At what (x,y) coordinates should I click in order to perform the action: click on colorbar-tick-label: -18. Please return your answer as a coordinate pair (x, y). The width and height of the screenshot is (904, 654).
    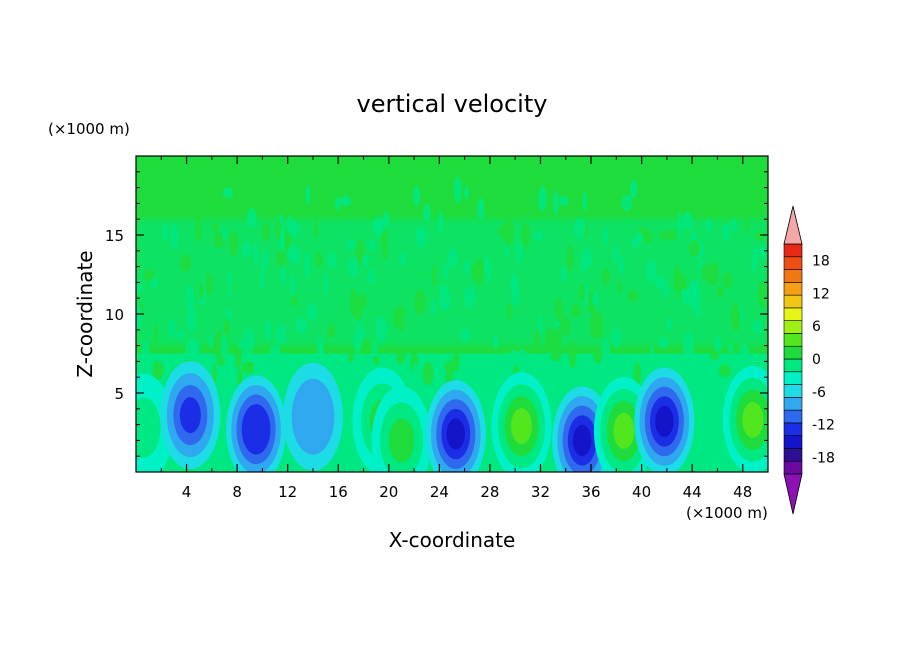
    Looking at the image, I should click on (823, 459).